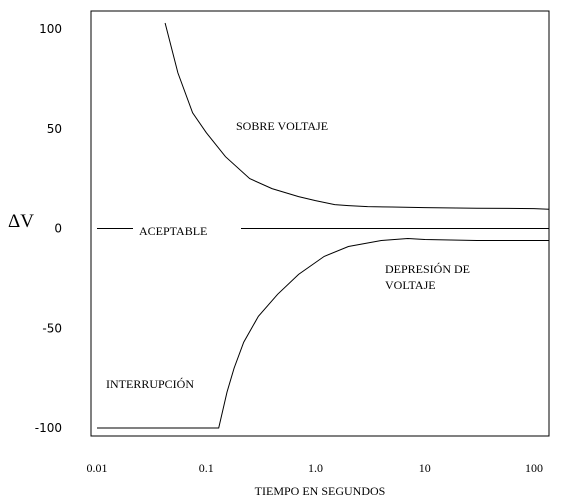 Image resolution: width=563 pixels, height=499 pixels. What do you see at coordinates (320, 491) in the screenshot?
I see `x-axis-label: TIEMPO EN SEGUNDOS` at bounding box center [320, 491].